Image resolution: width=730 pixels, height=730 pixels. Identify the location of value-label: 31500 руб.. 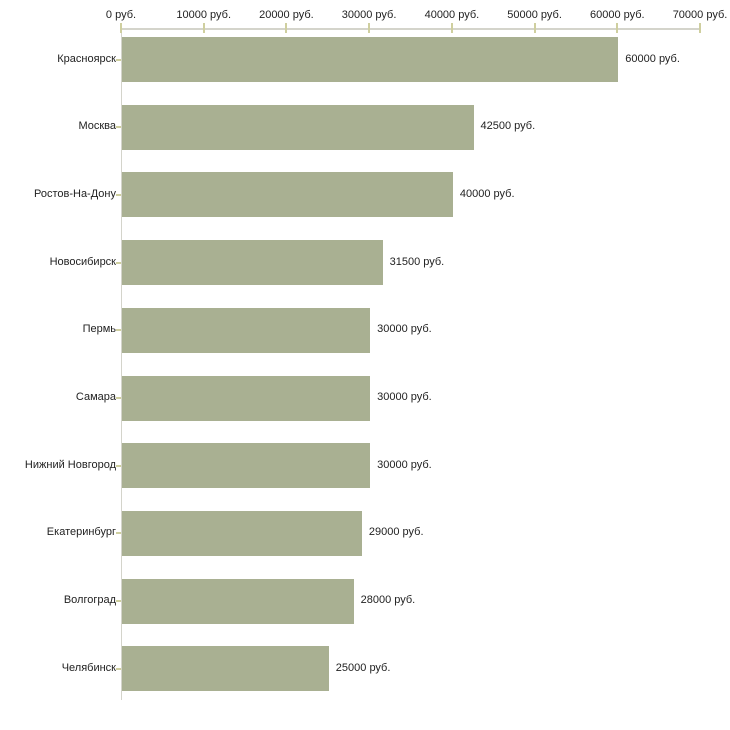
(417, 261).